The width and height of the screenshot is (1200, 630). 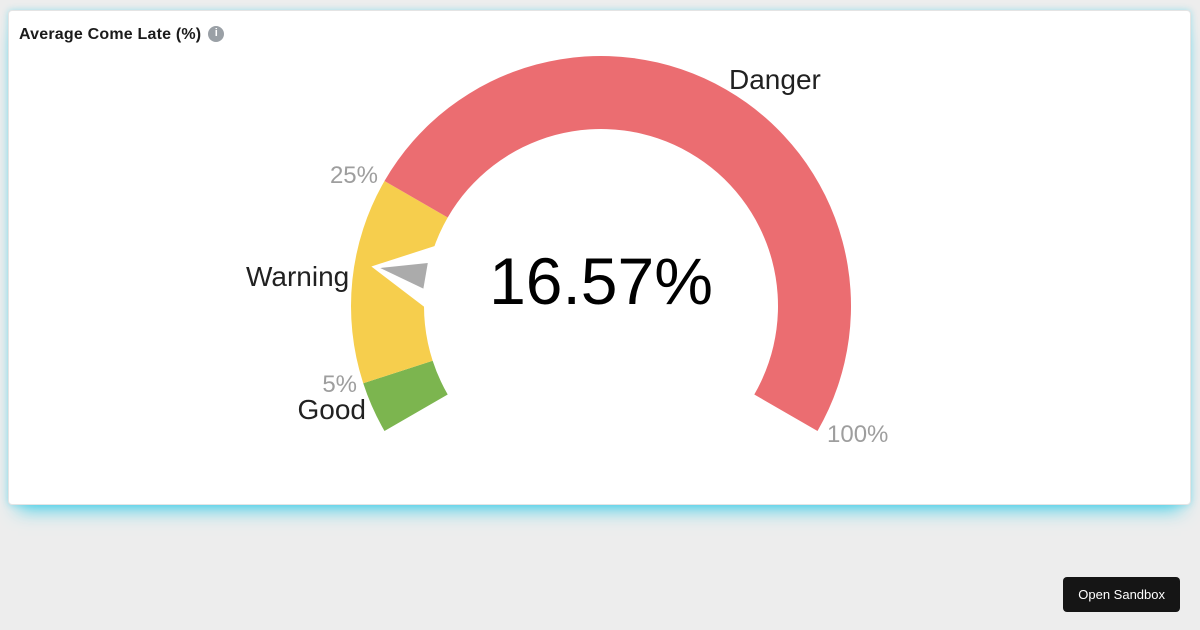 I want to click on gauge-value: 16.57%, so click(x=601, y=281).